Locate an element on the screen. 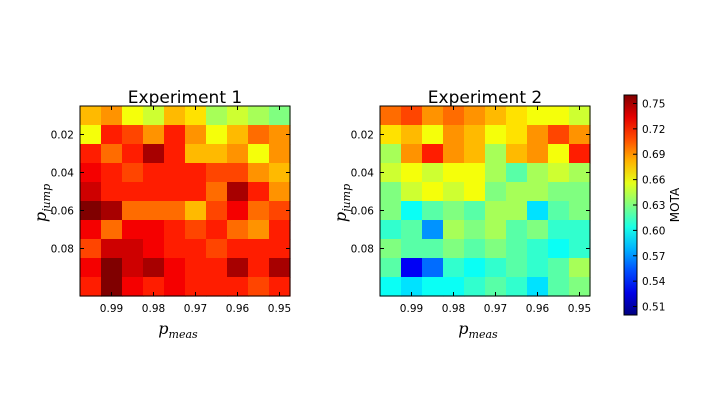 This screenshot has width=707, height=412. x-tick-label: 0.97 is located at coordinates (195, 309).